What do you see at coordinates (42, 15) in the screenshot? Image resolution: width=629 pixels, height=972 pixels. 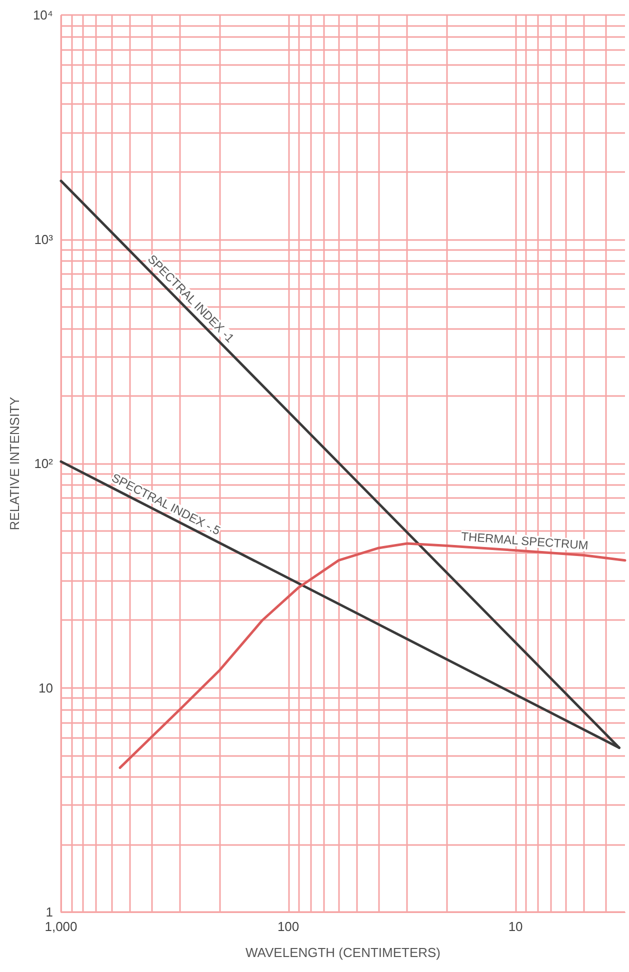 I see `y-tick-label: 10⁴` at bounding box center [42, 15].